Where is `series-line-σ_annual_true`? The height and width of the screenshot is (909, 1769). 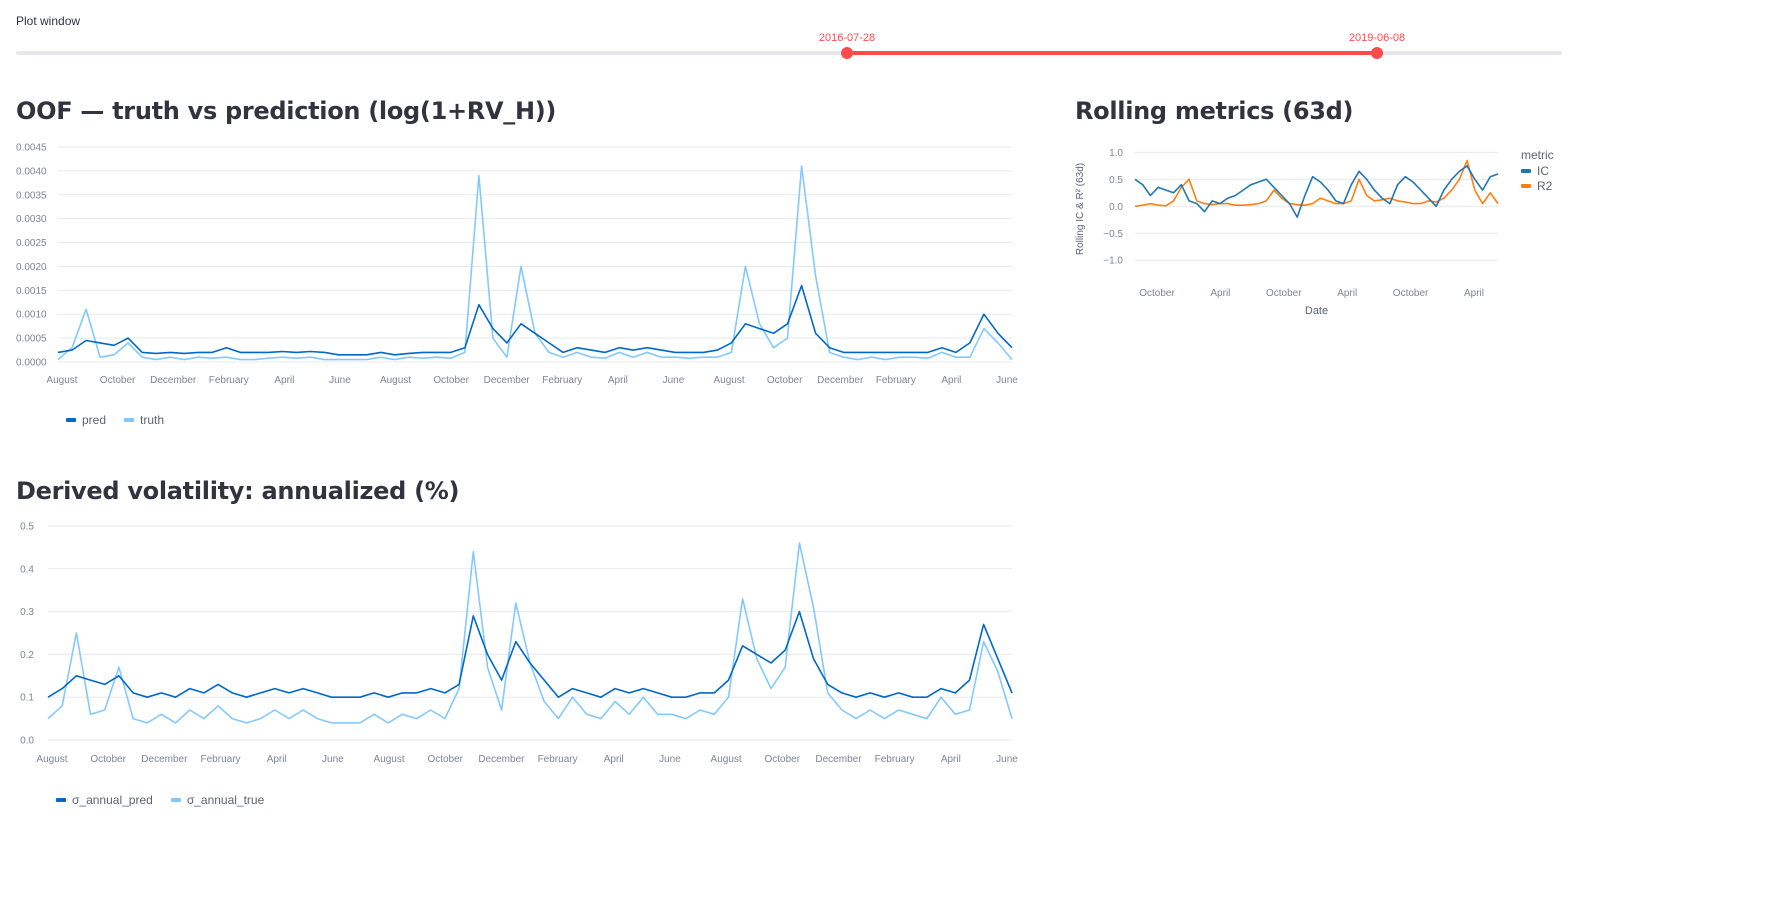 series-line-σ_annual_true is located at coordinates (530, 633).